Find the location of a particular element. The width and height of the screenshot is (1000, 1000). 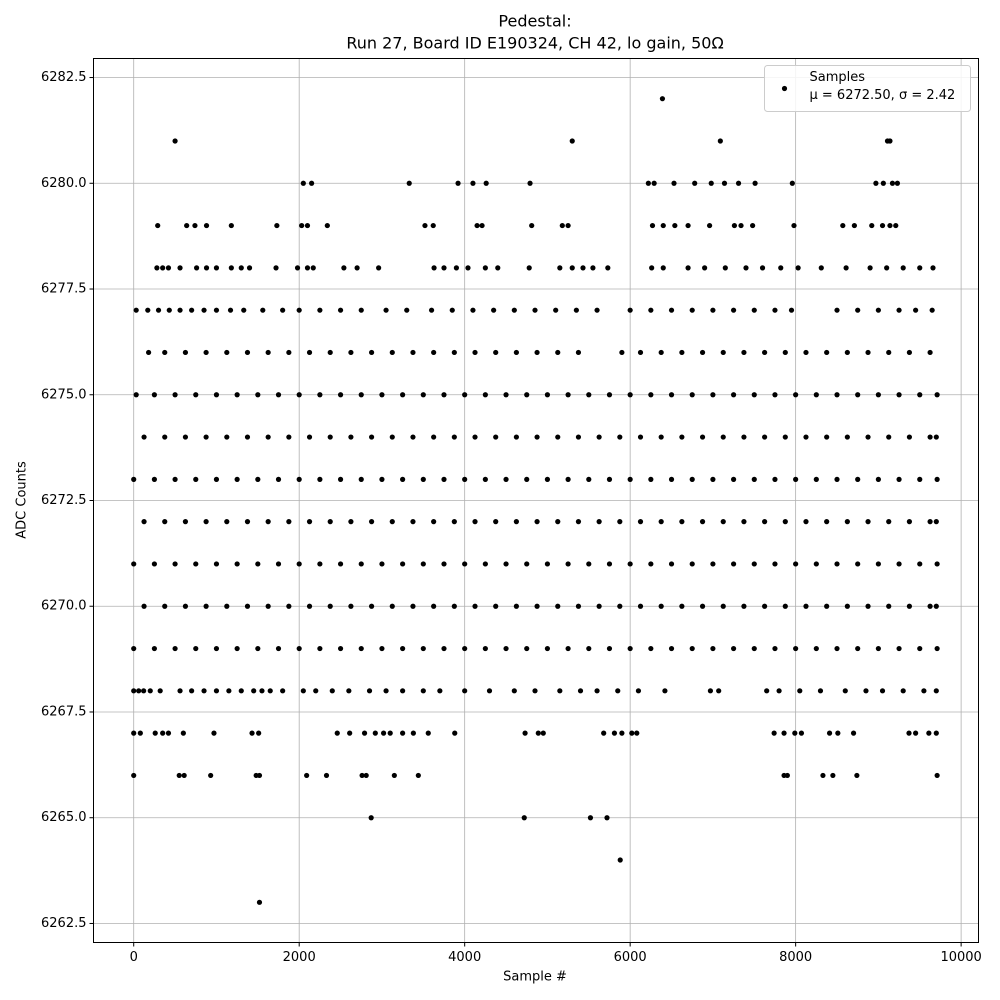

y-axis-label: ADC Counts is located at coordinates (22, 500).